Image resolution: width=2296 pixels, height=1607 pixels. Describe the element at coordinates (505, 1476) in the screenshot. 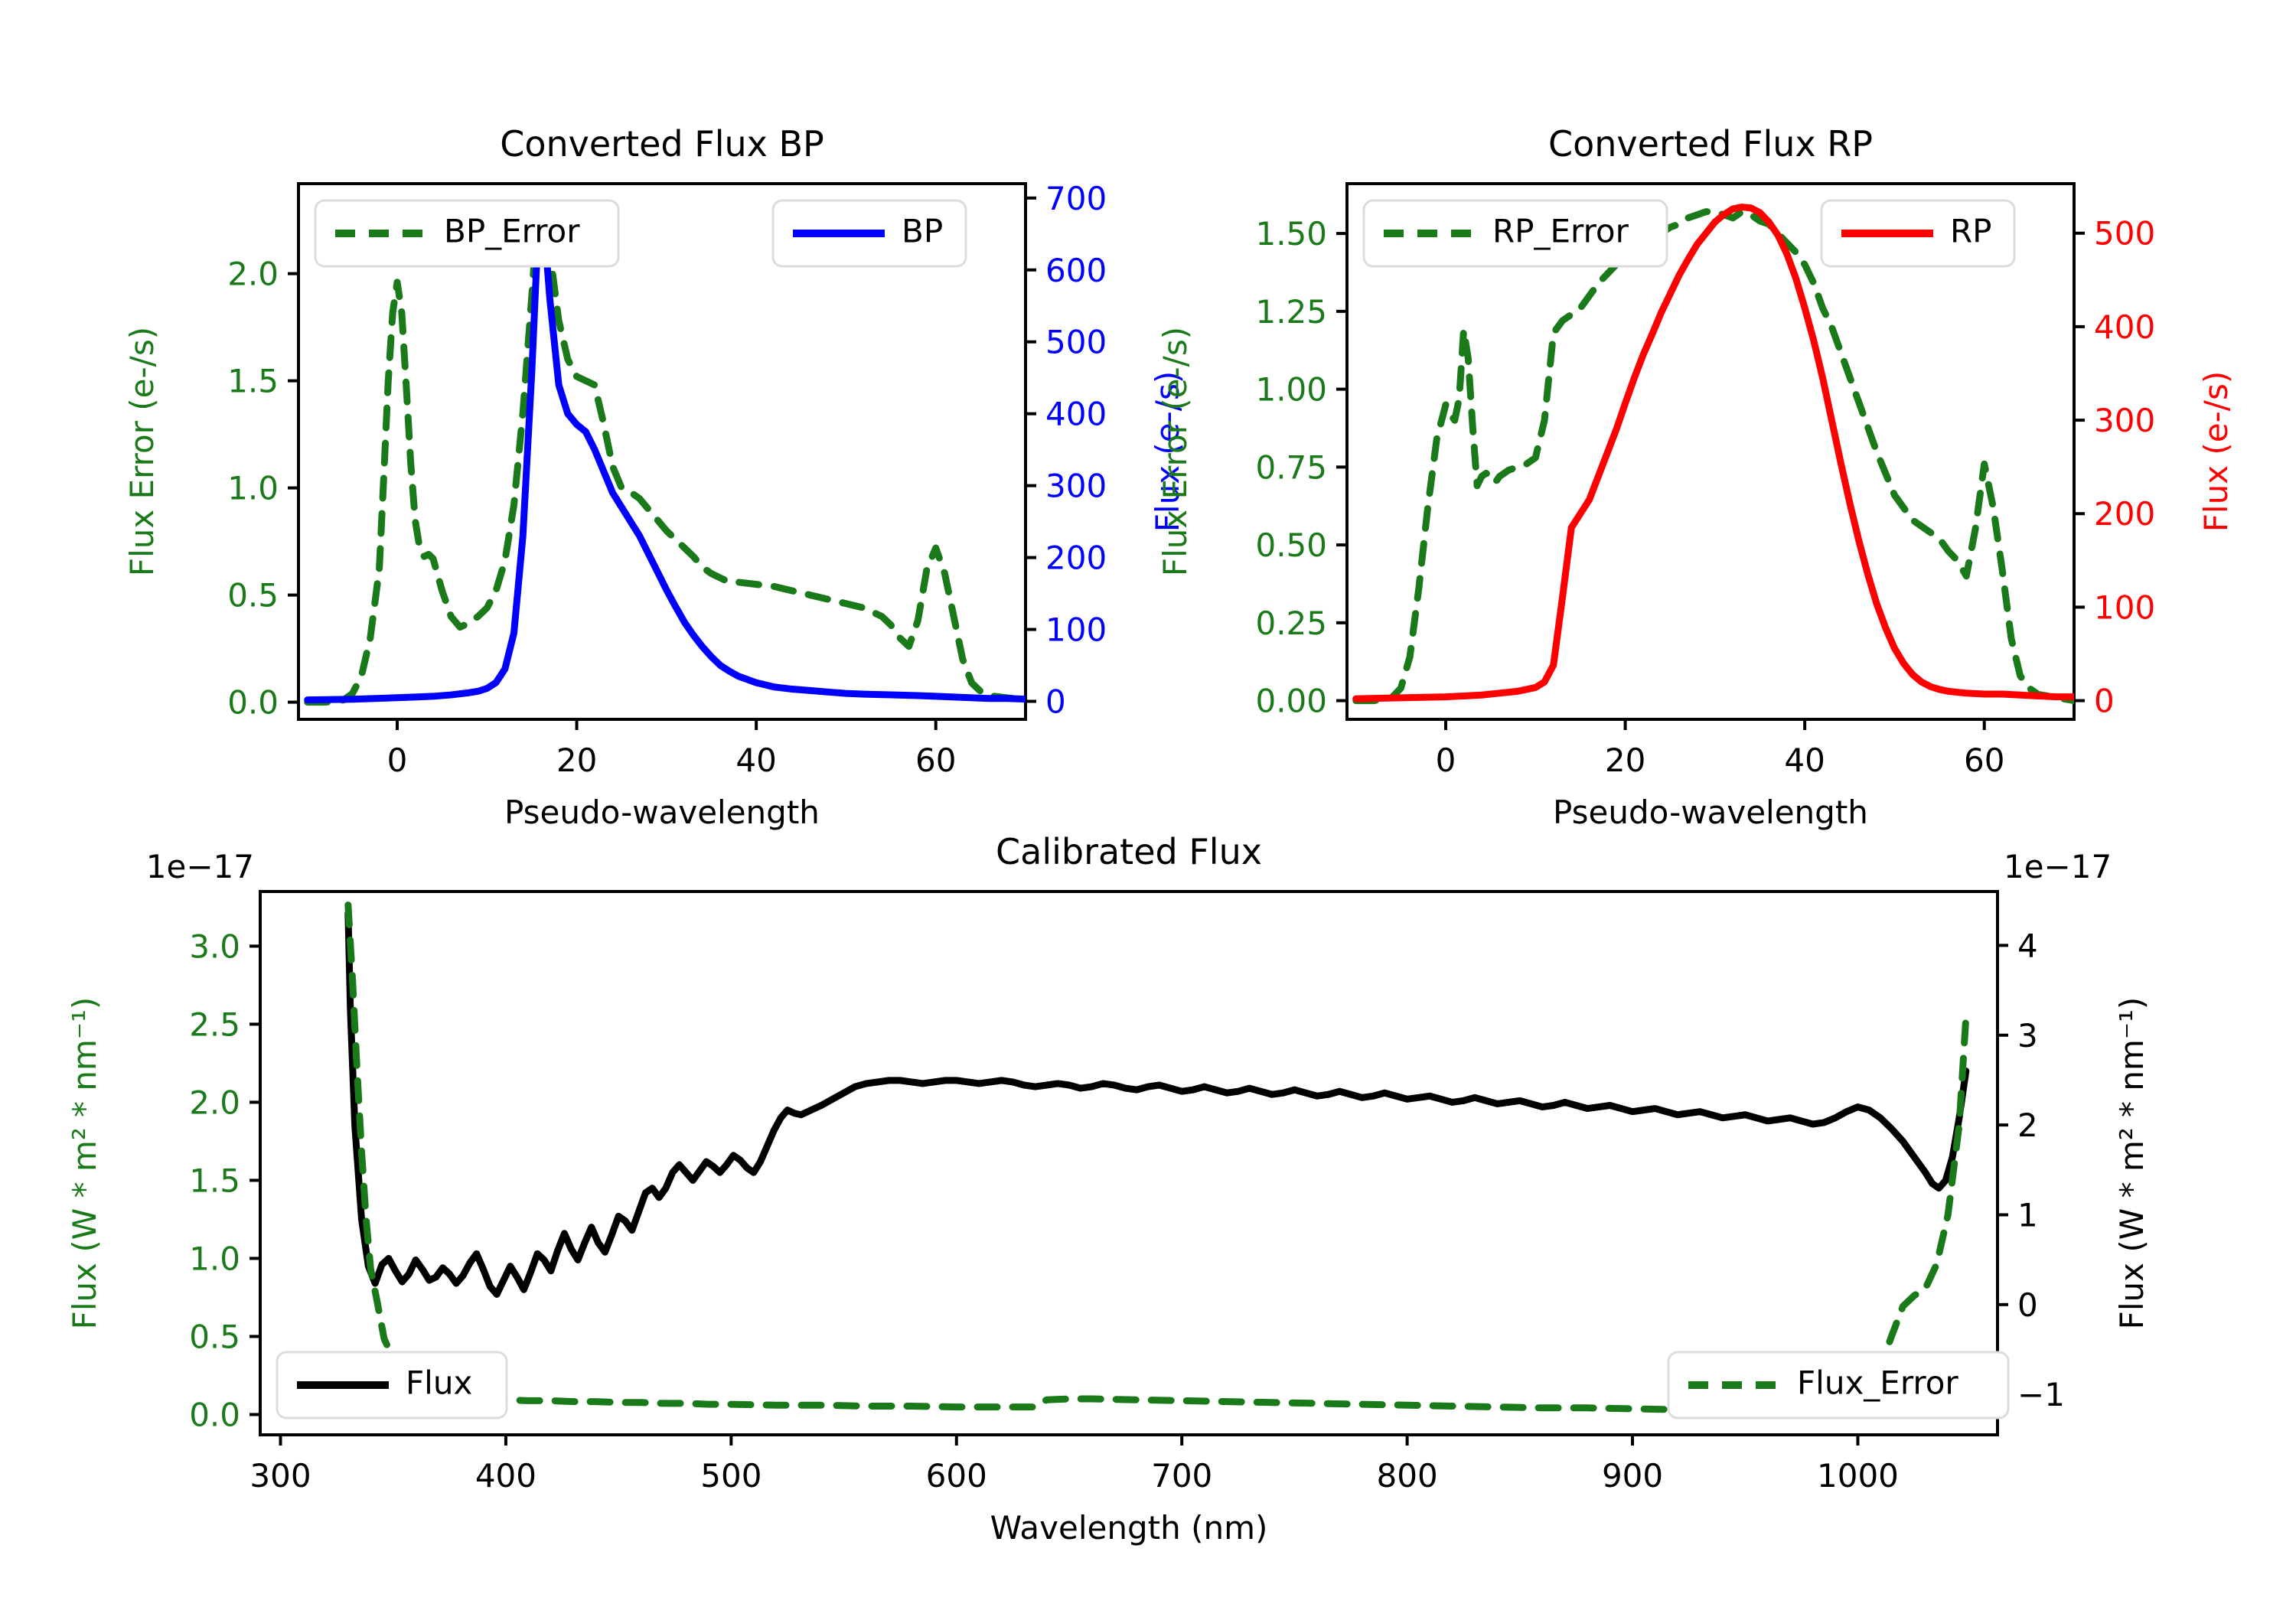

I see `x-tick-label: 400` at that location.